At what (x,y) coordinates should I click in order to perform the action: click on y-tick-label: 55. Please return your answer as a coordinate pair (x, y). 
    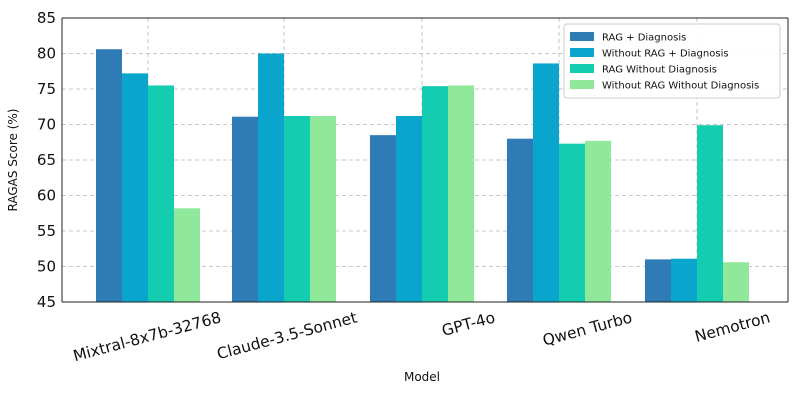
    Looking at the image, I should click on (46, 231).